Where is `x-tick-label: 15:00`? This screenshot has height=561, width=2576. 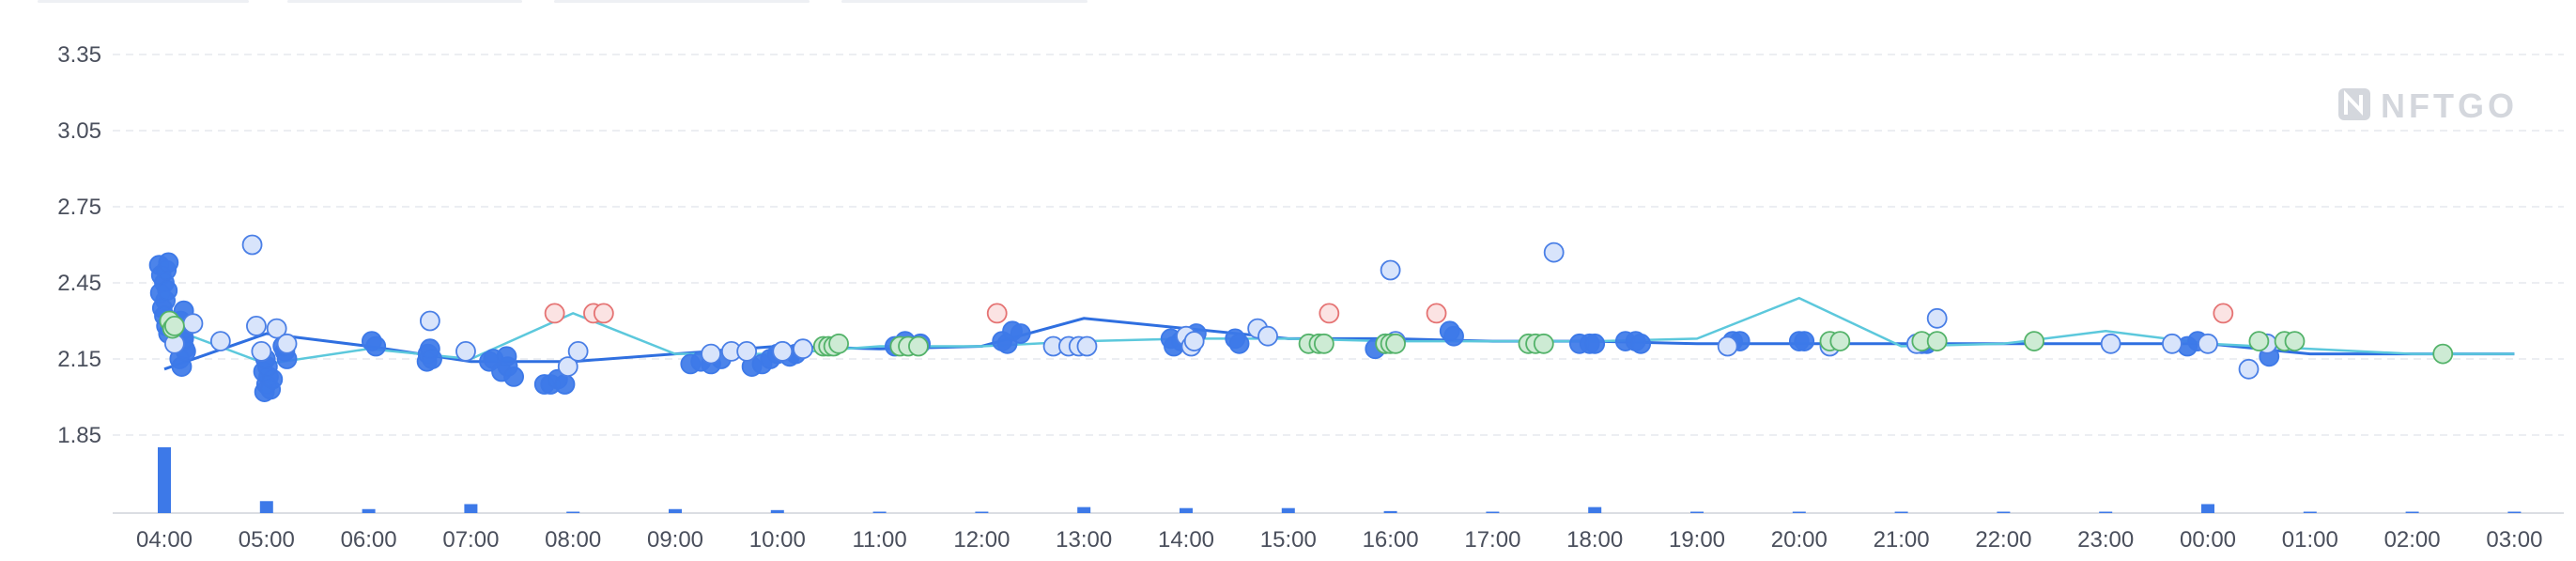
x-tick-label: 15:00 is located at coordinates (1288, 540).